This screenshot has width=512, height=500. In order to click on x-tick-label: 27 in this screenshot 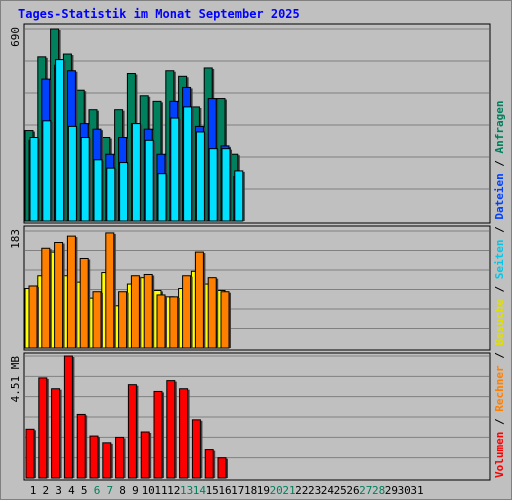, I will do `click(365, 490)`.